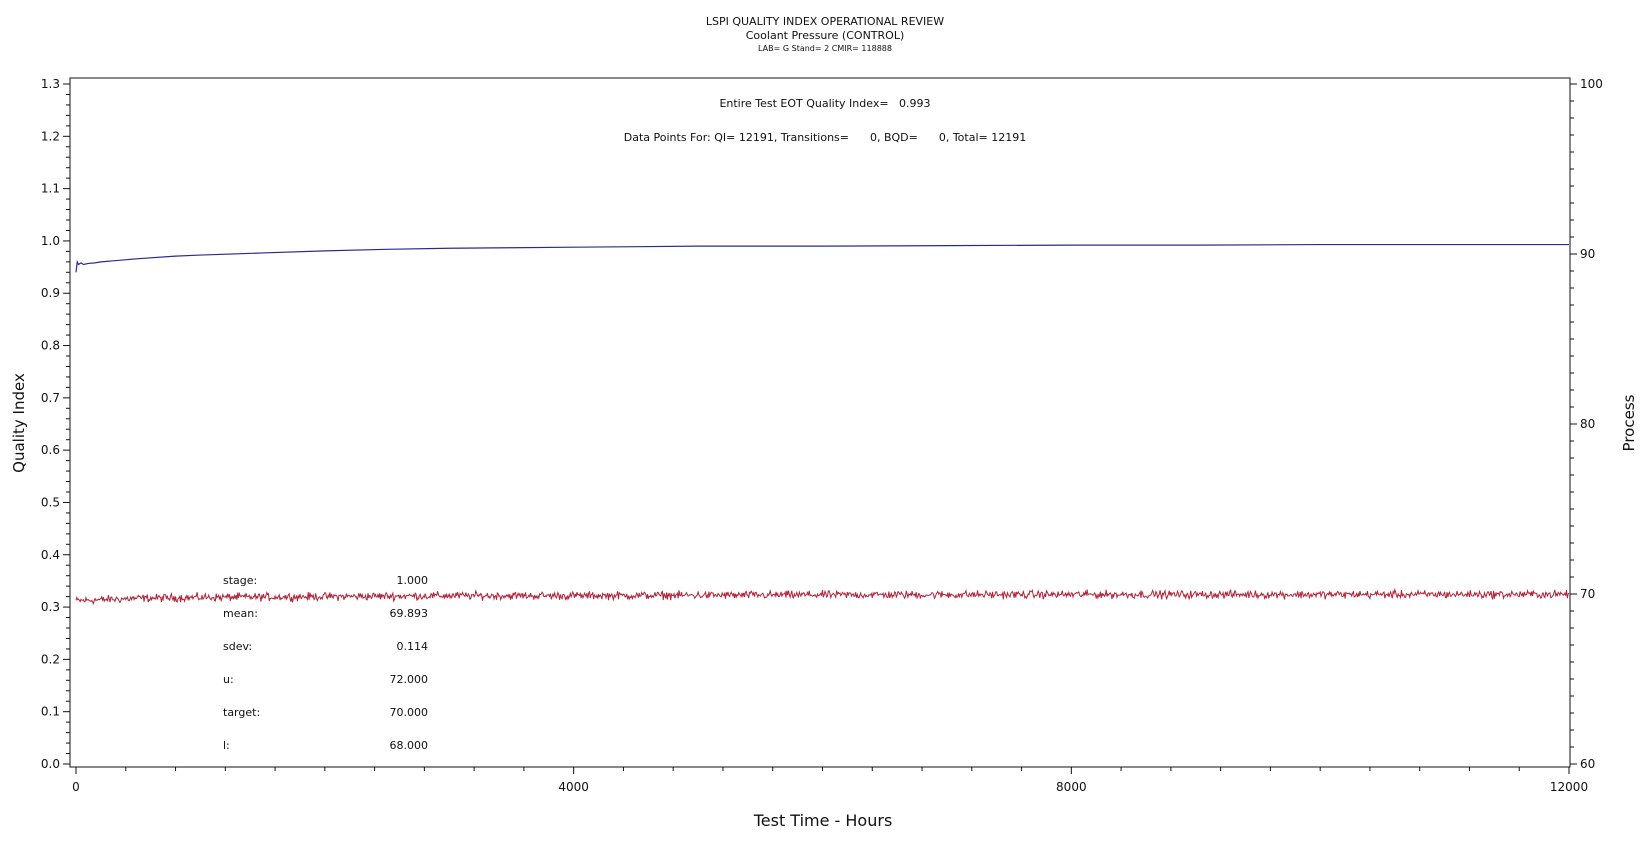  What do you see at coordinates (1629, 422) in the screenshot?
I see `y2-axis-label: Process` at bounding box center [1629, 422].